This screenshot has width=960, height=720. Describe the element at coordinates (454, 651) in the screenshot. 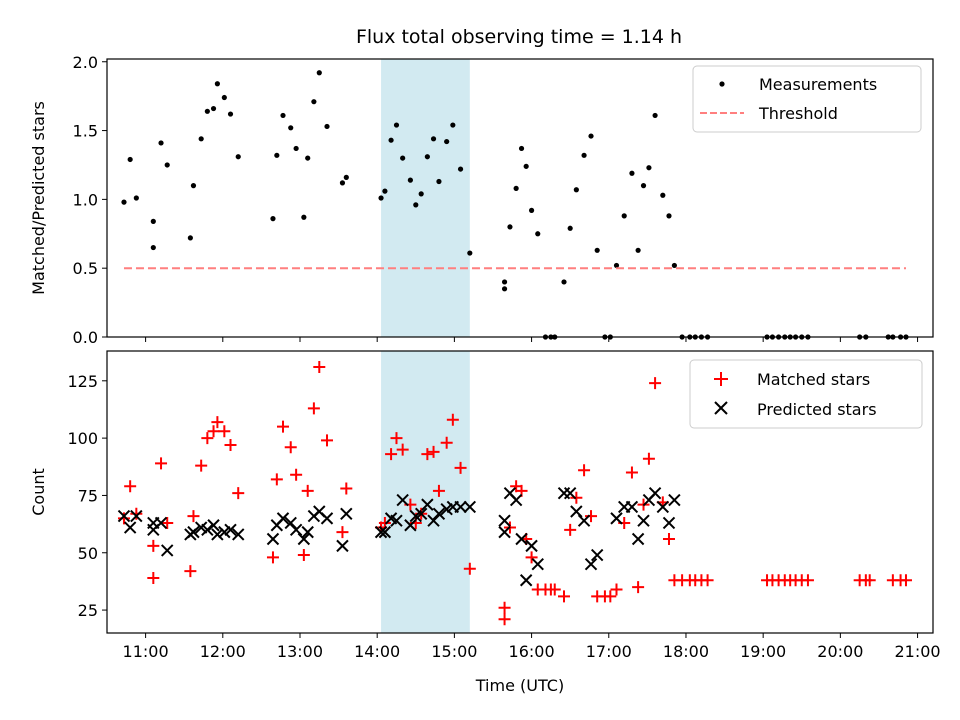

I see `x-tick-label: 15:00` at that location.